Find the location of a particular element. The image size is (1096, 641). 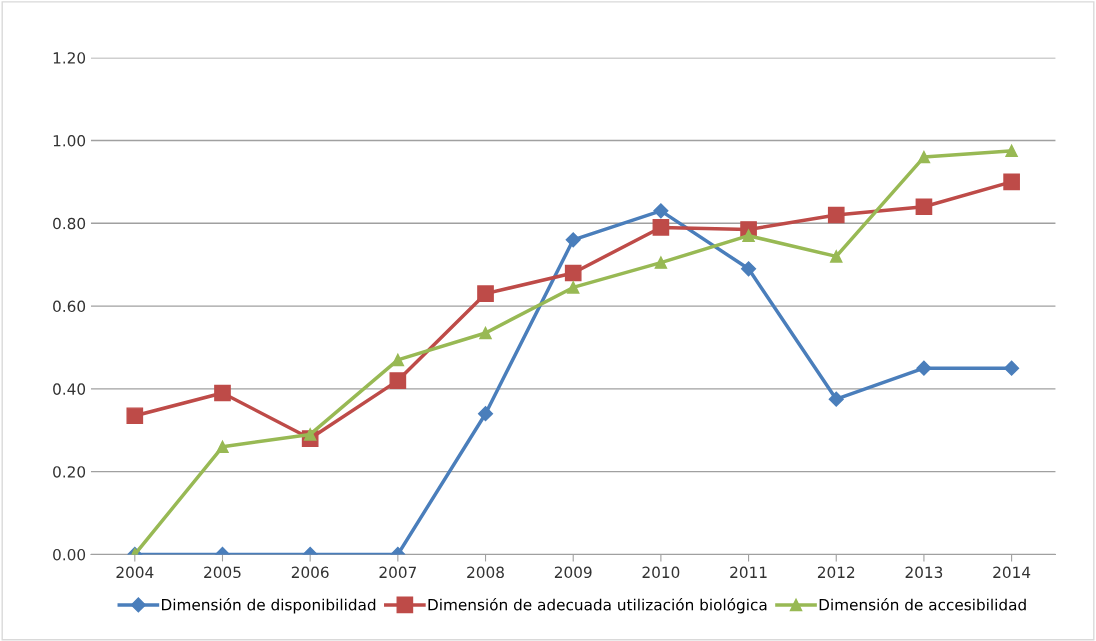

x-tick-label: 2014 is located at coordinates (1012, 572).